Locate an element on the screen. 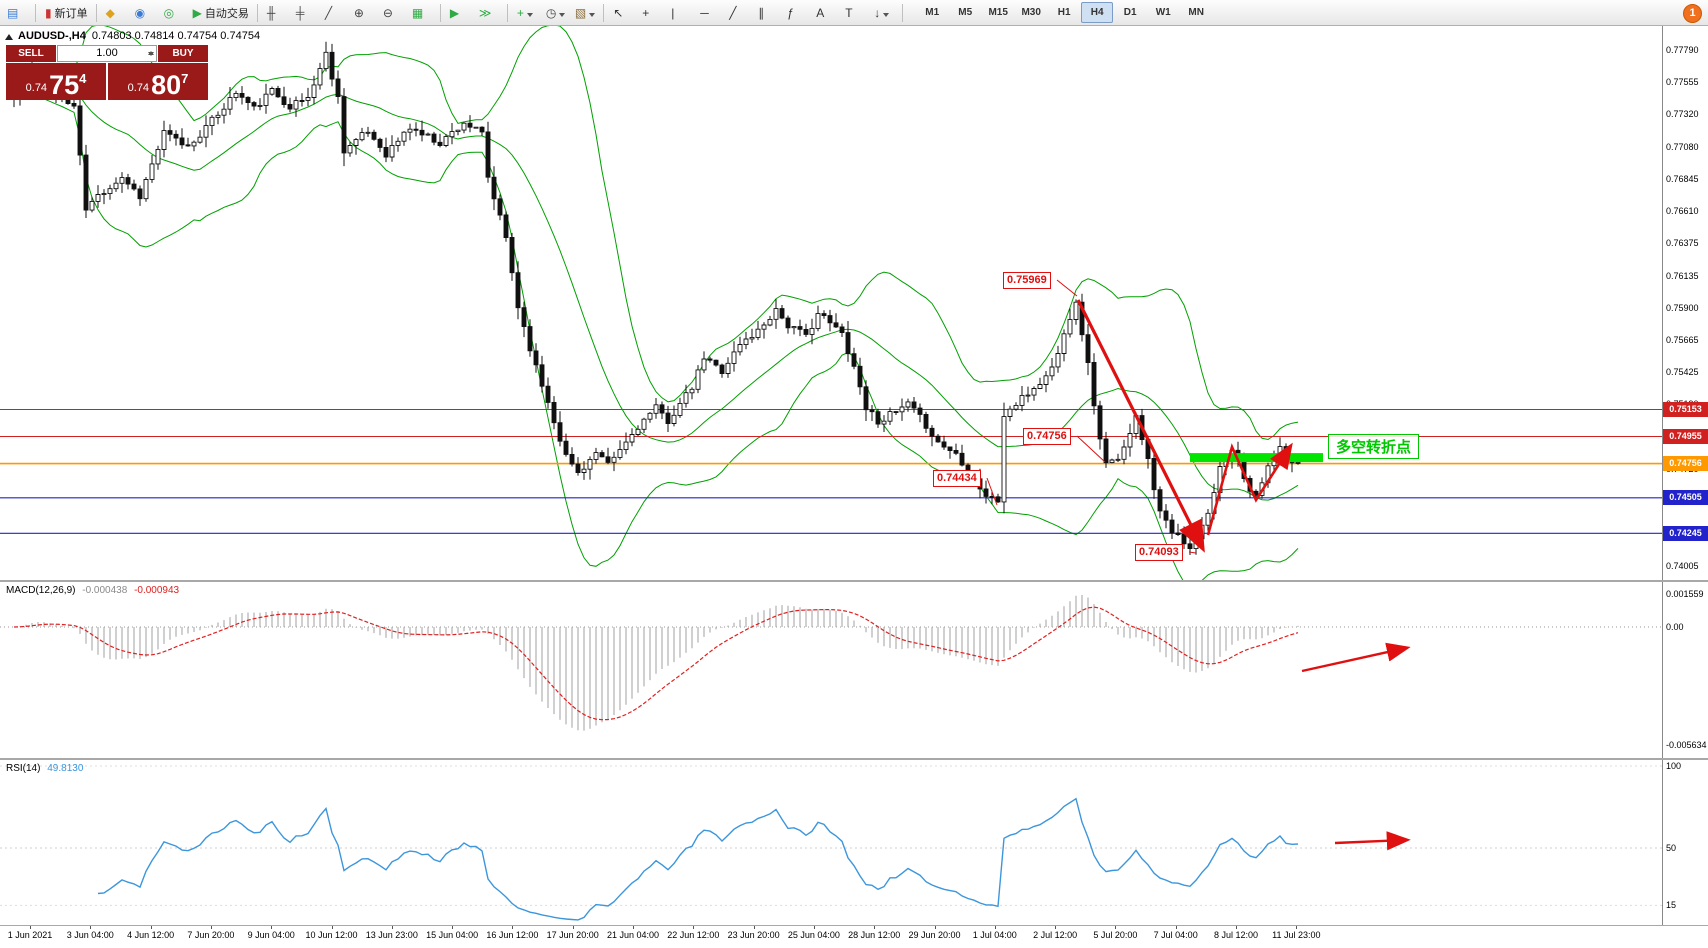 The image size is (1708, 948). arrows-tool-icon-dropdown is located at coordinates (886, 16).